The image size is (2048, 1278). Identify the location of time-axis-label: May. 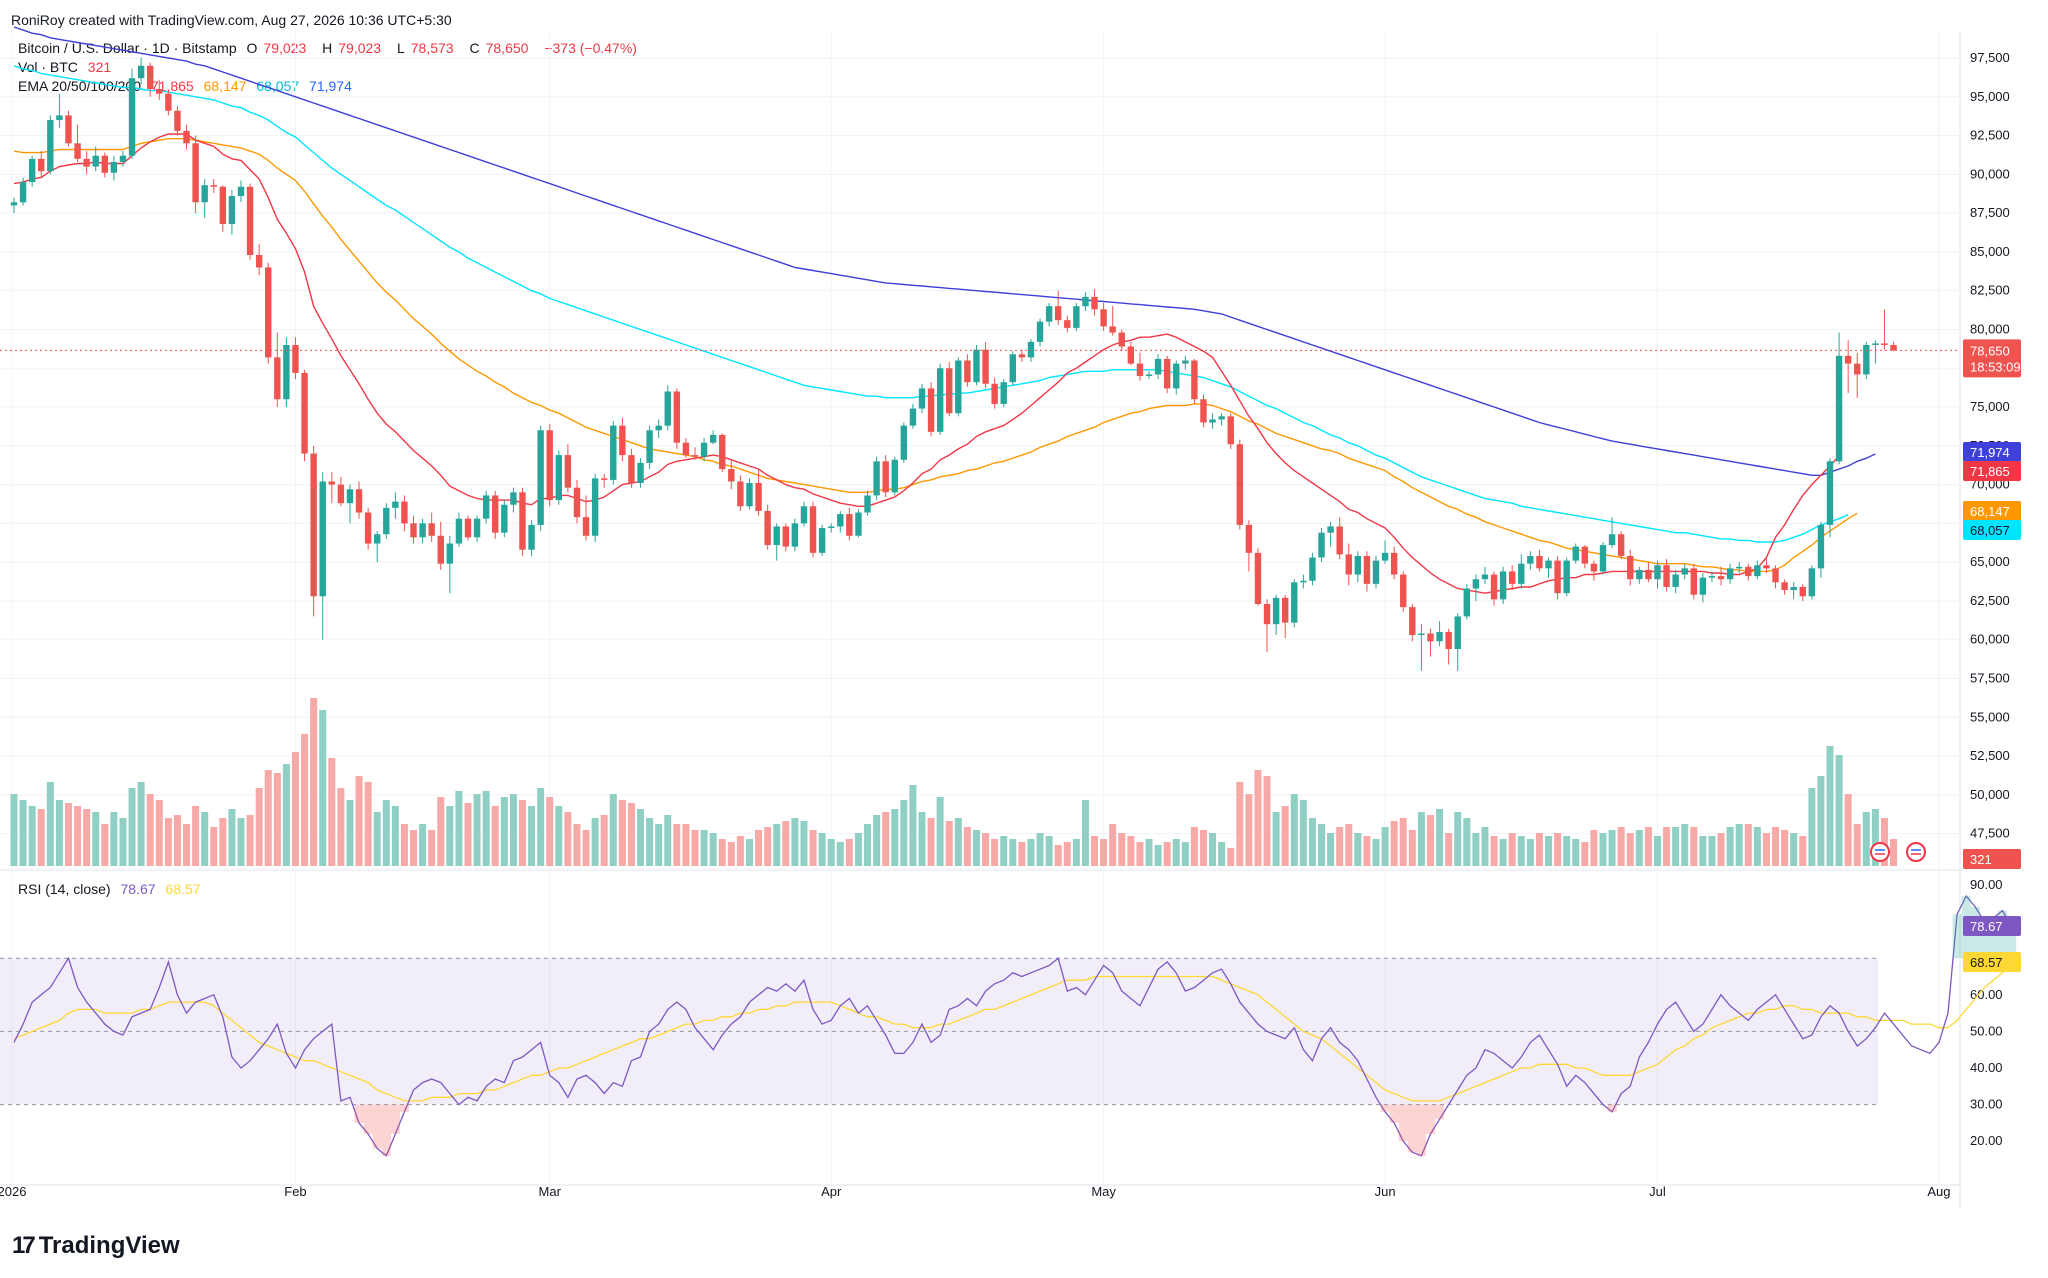
(1103, 1191).